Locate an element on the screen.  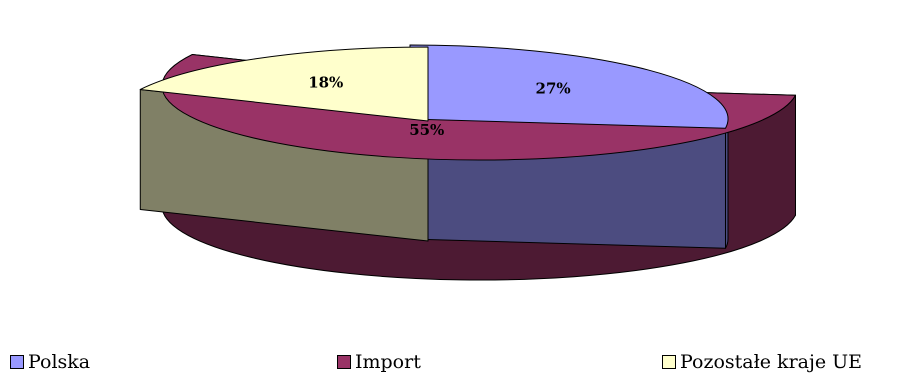
slice-label-import: 55% is located at coordinates (426, 130).